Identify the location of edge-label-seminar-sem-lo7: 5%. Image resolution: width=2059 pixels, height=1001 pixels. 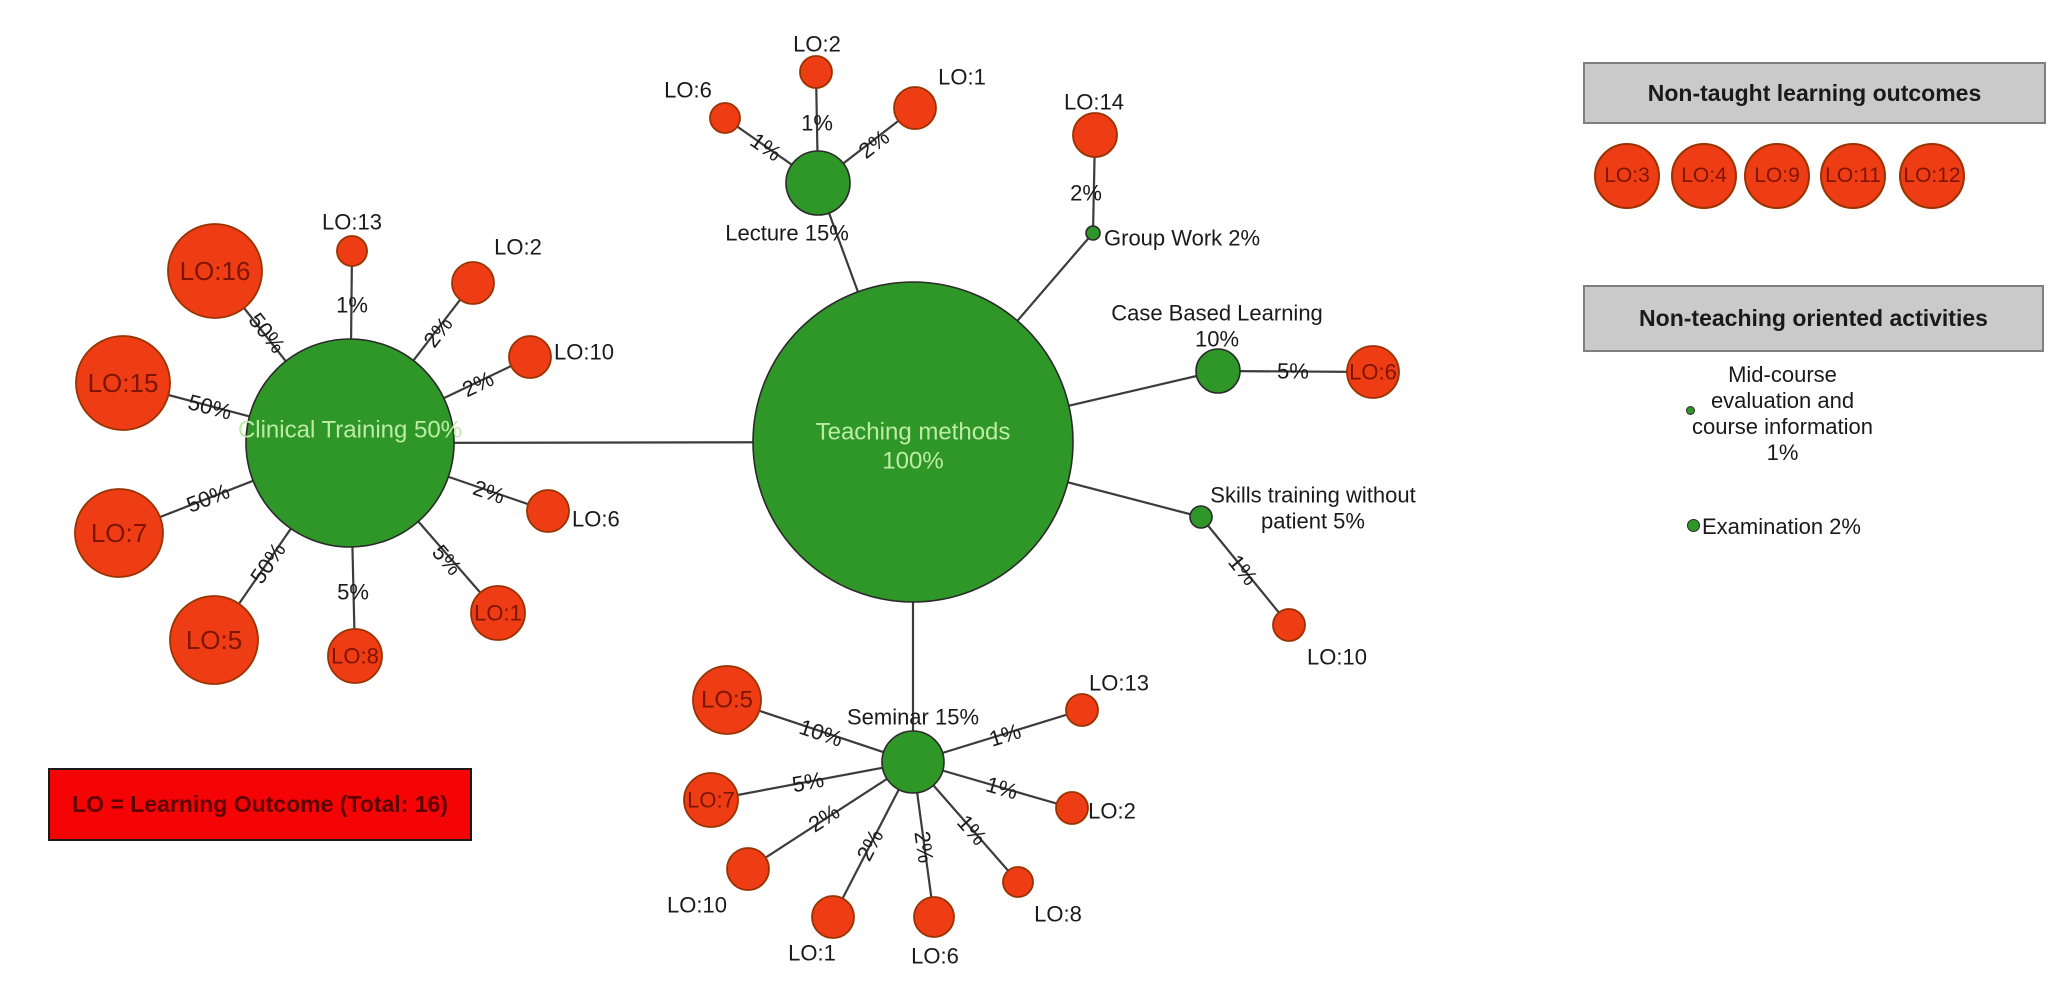
(808, 782).